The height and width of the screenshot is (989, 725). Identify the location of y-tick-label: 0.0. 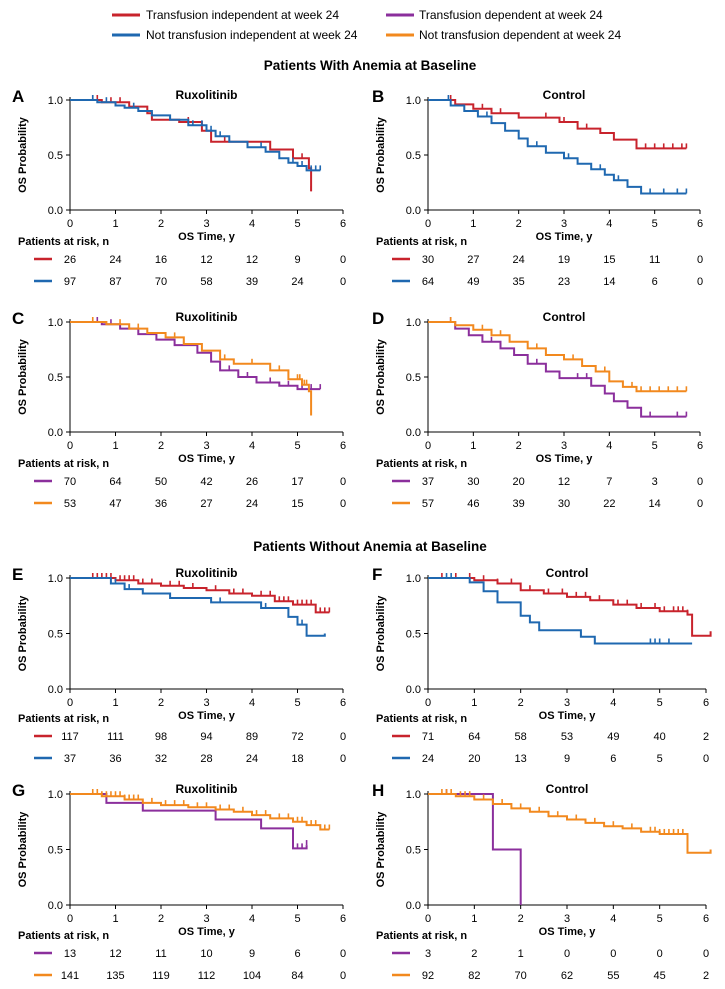
(55, 211).